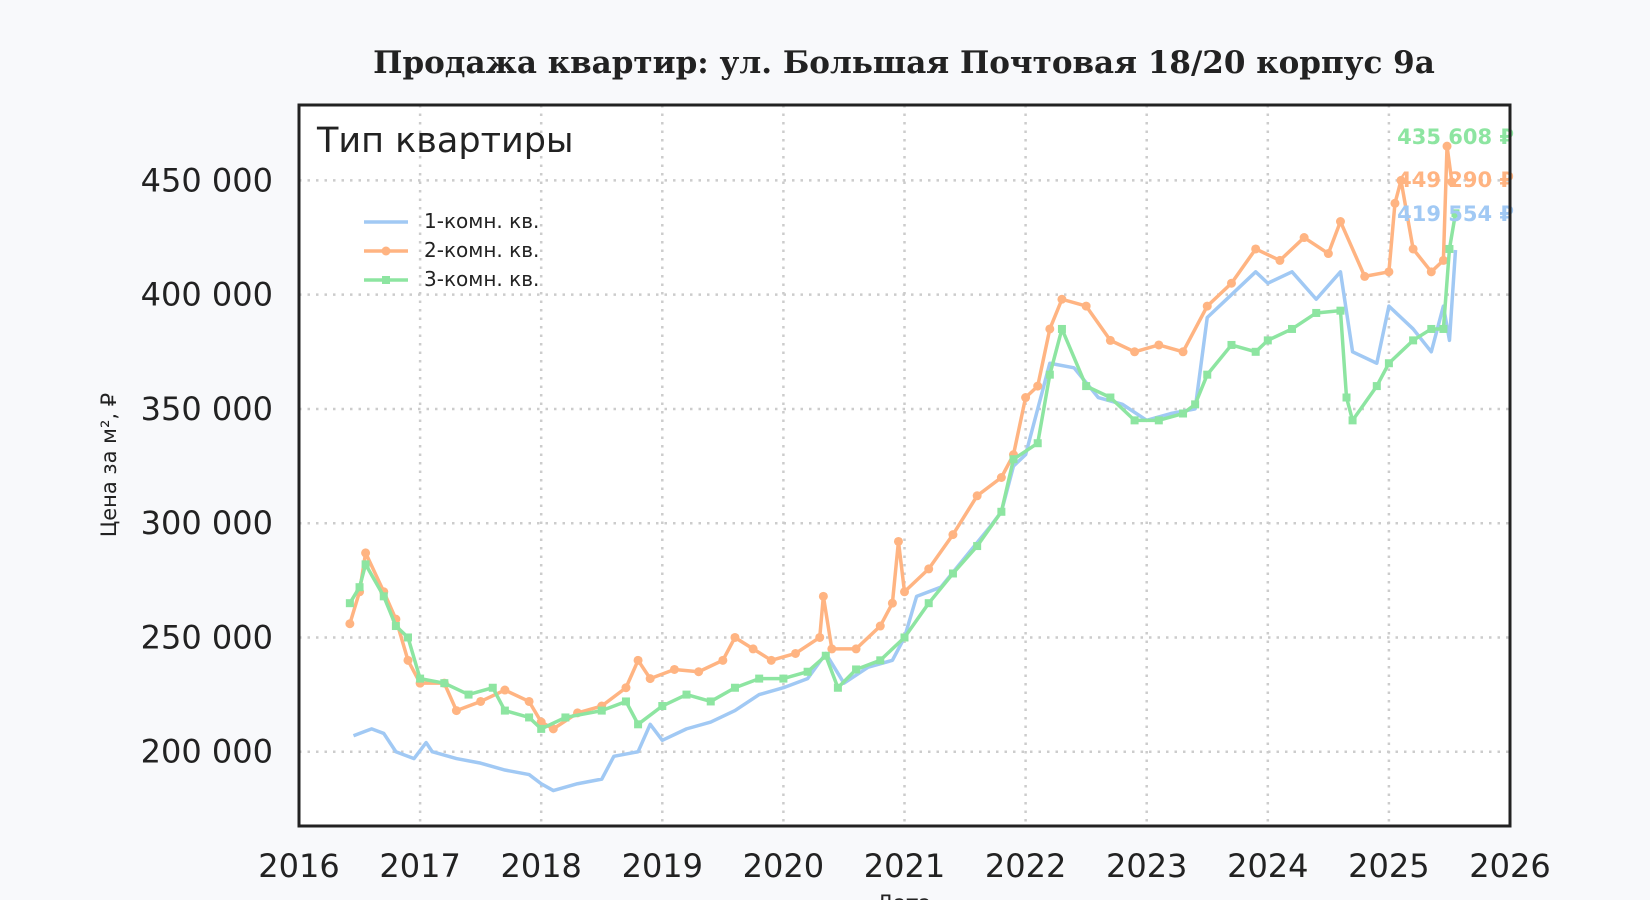 The width and height of the screenshot is (1650, 900). What do you see at coordinates (445, 141) in the screenshot?
I see `legend-title: Тип квартиры` at bounding box center [445, 141].